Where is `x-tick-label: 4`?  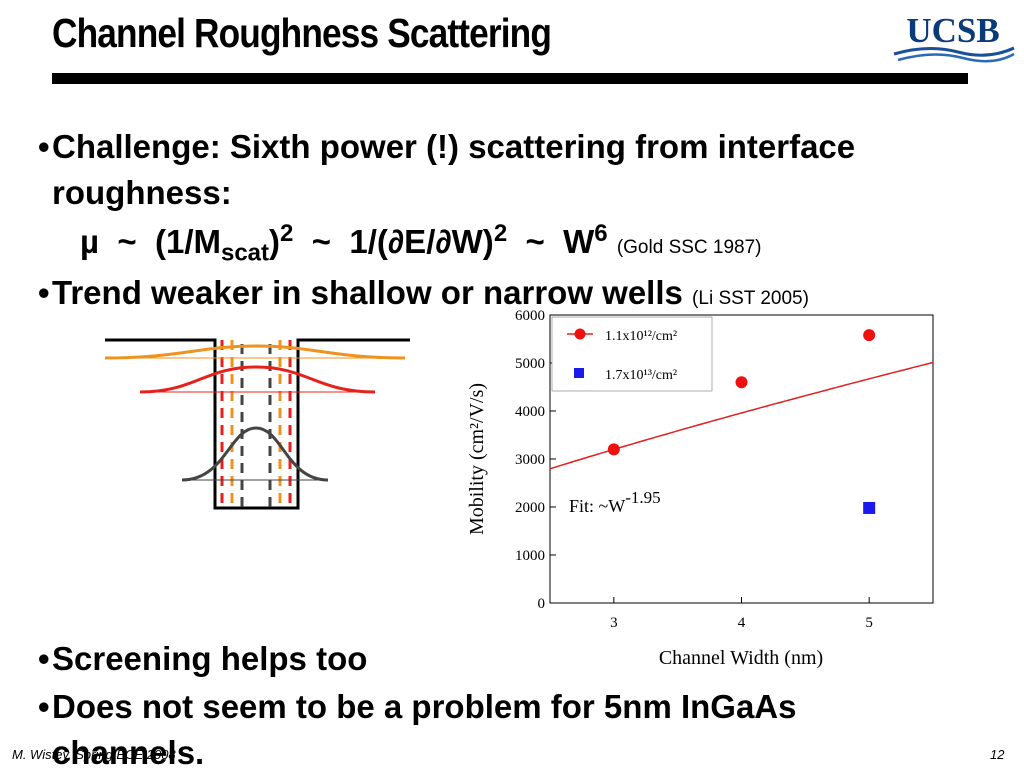
x-tick-label: 4 is located at coordinates (742, 623).